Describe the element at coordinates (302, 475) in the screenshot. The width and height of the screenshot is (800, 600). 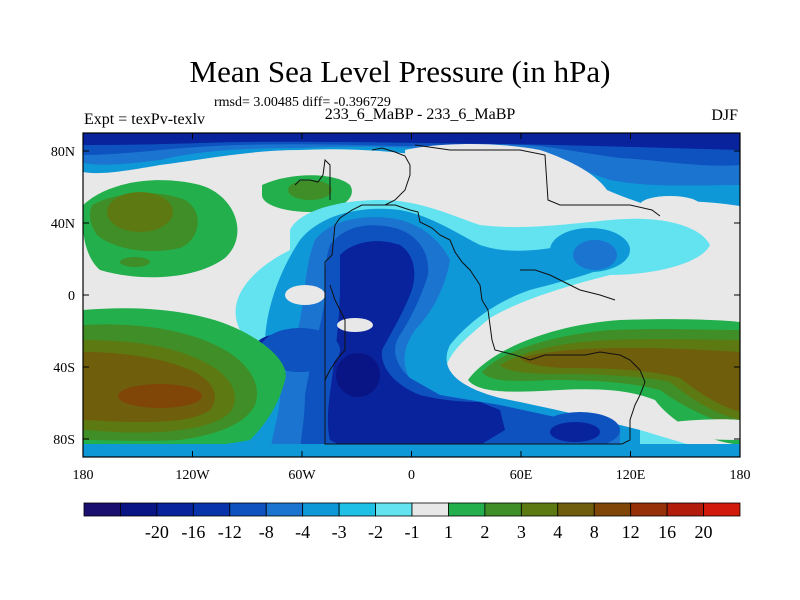
I see `x-tick-label: 60W` at that location.